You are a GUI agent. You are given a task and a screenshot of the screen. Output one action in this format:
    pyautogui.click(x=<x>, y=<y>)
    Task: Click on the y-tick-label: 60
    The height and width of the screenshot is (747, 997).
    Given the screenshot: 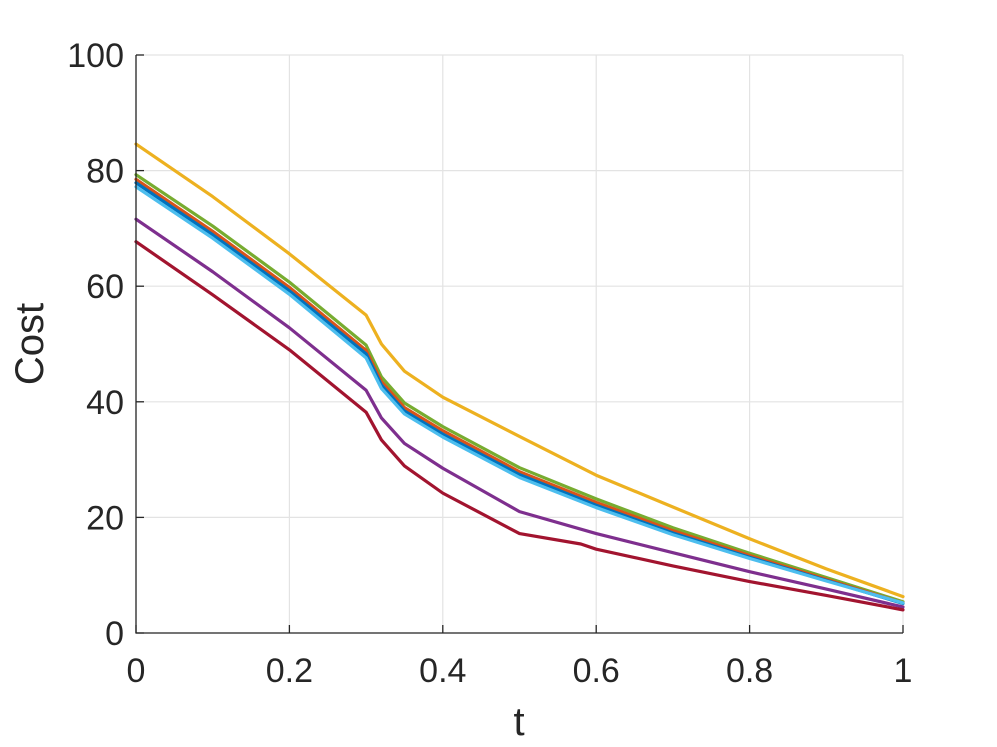 What is the action you would take?
    pyautogui.click(x=105, y=287)
    